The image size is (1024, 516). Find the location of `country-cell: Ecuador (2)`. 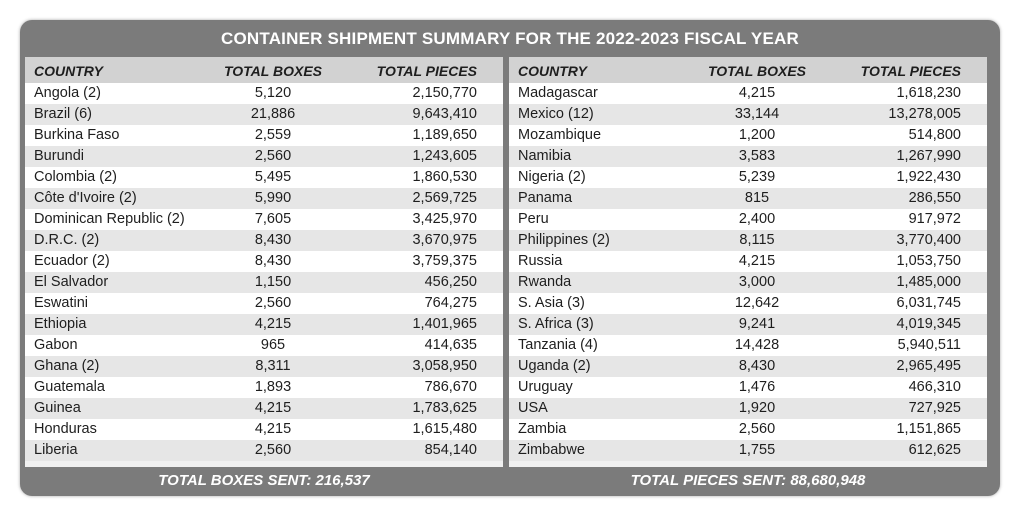

country-cell: Ecuador (2) is located at coordinates (72, 261).